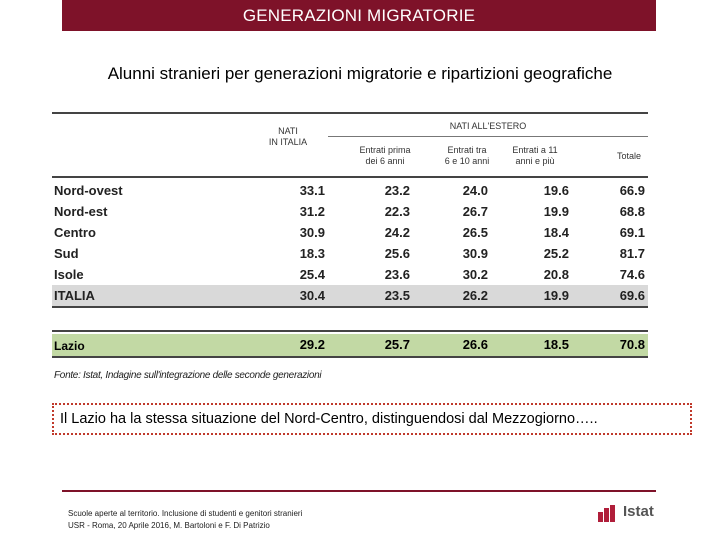  Describe the element at coordinates (312, 190) in the screenshot. I see `cell-value: 33.1` at that location.